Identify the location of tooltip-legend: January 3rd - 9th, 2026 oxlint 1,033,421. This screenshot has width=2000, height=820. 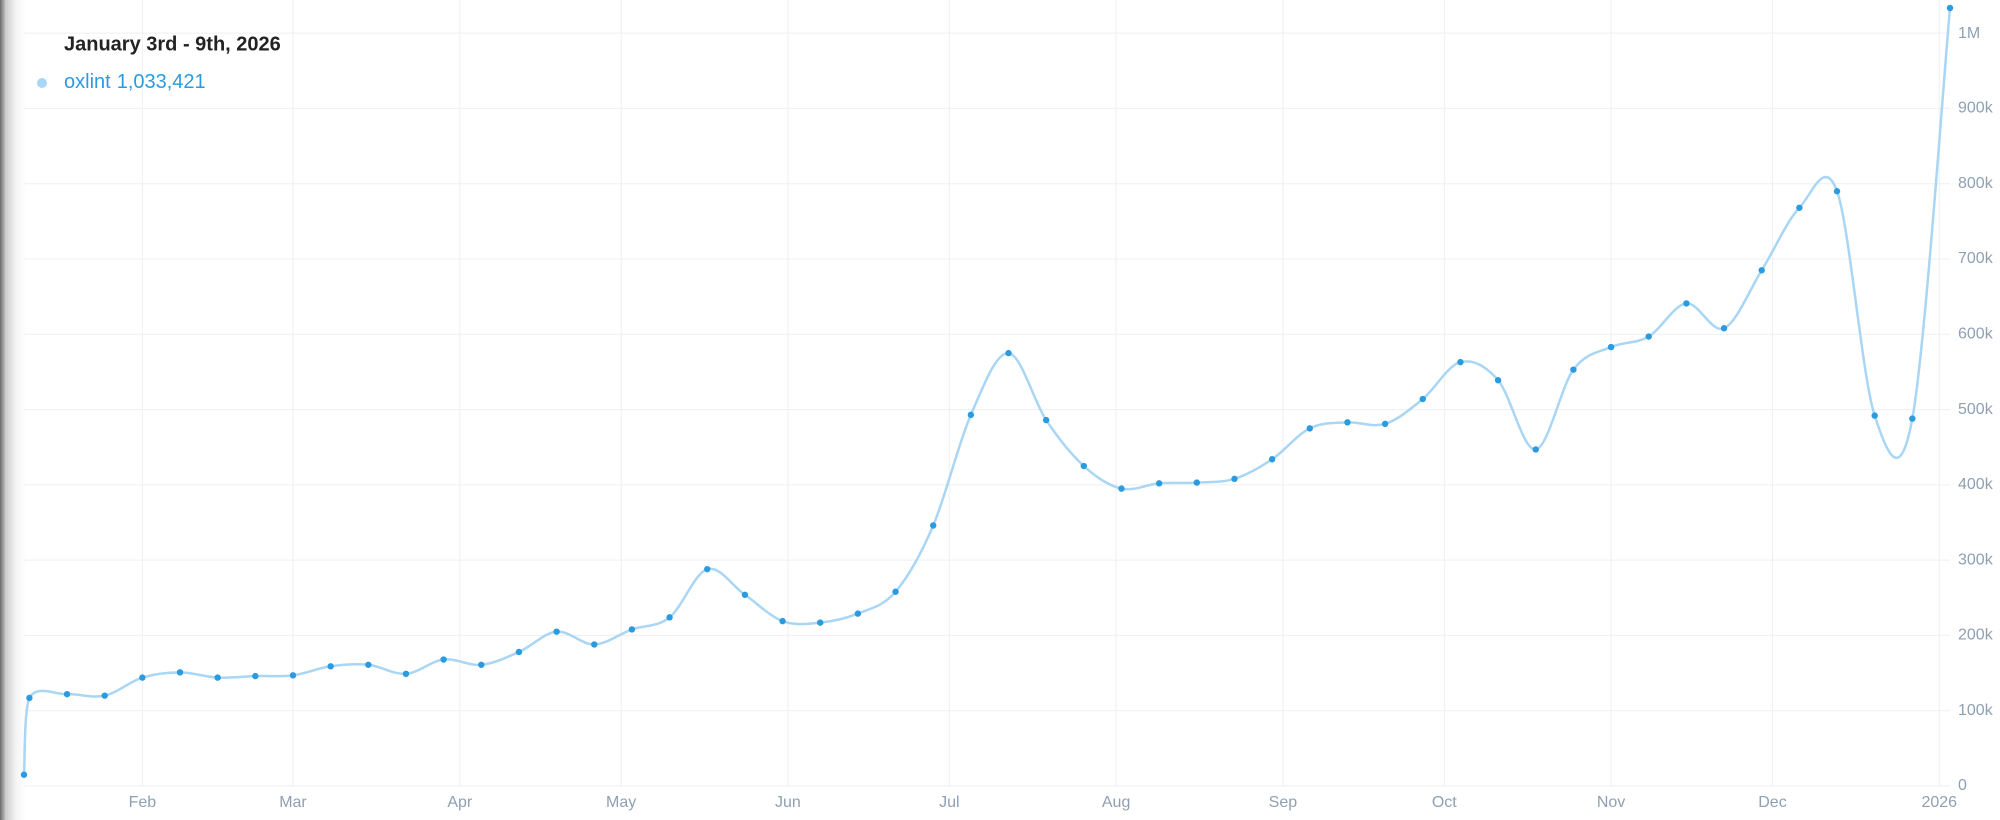
(159, 63).